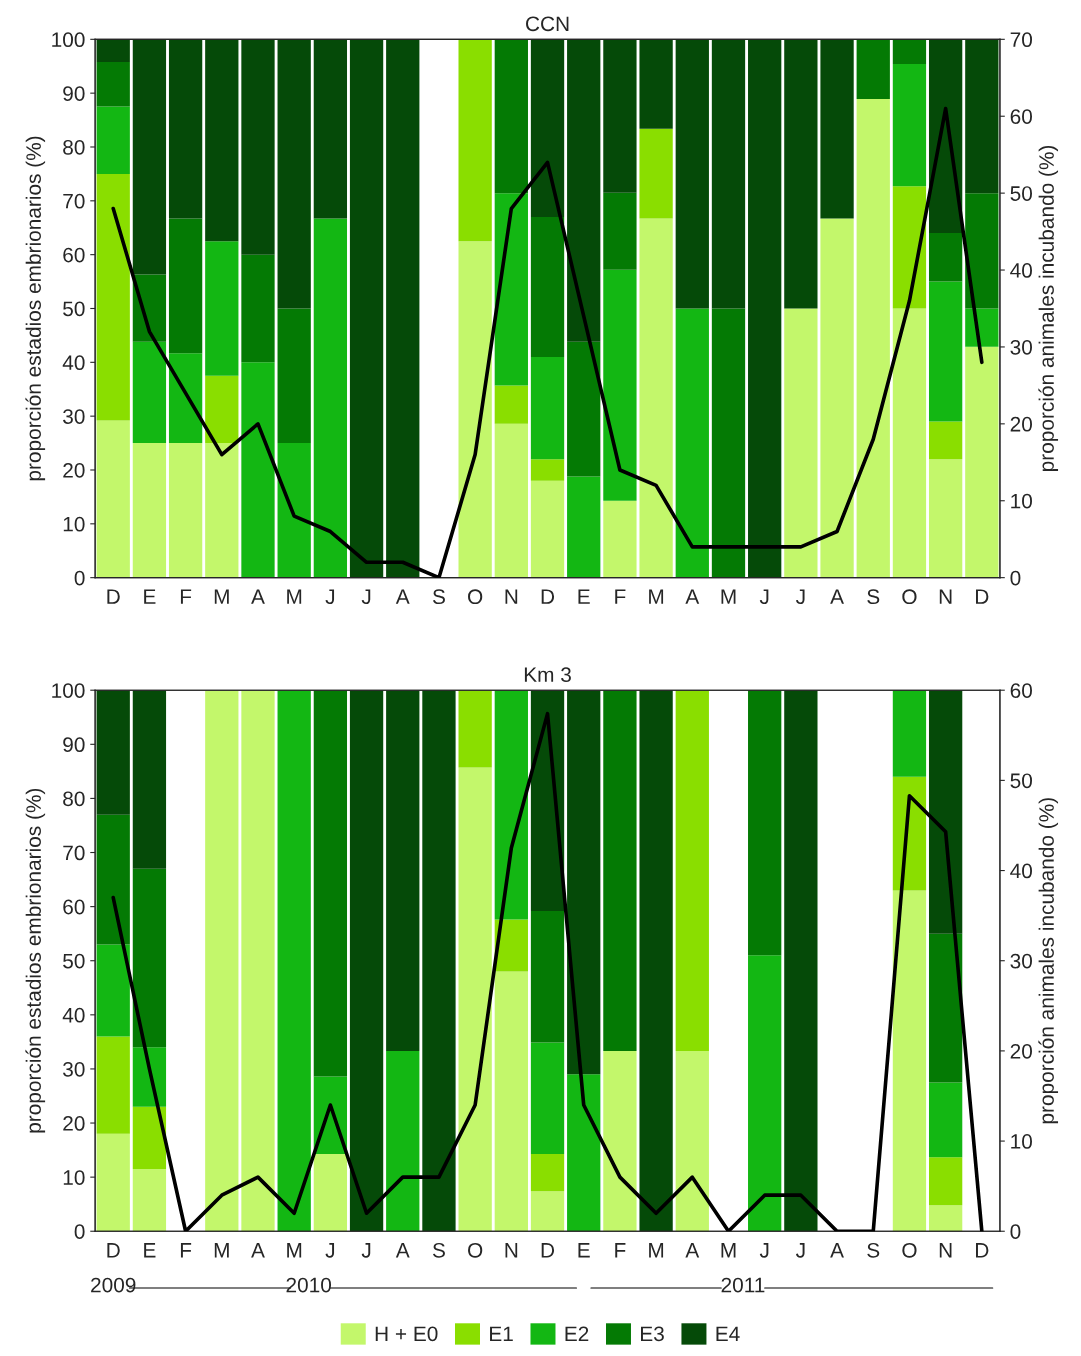 The image size is (1081, 1356). Describe the element at coordinates (728, 1333) in the screenshot. I see `legend-label: E4` at that location.